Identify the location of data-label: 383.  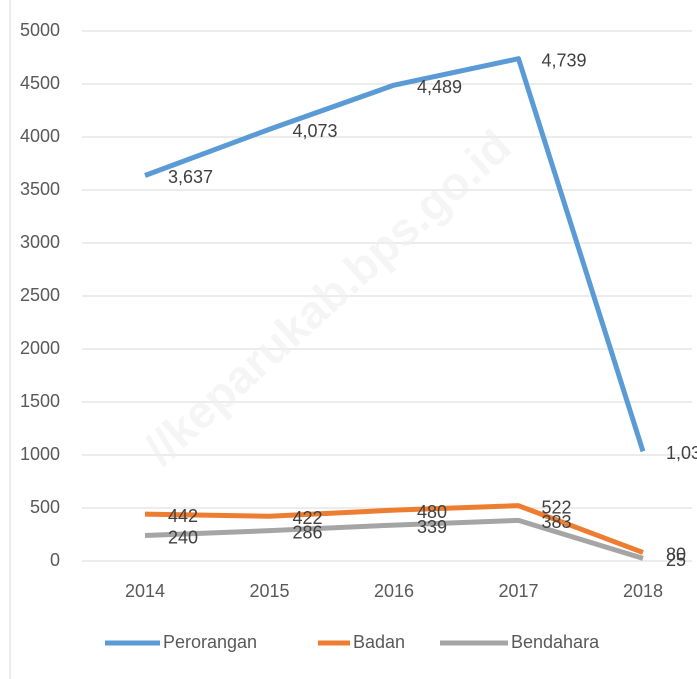
(557, 522).